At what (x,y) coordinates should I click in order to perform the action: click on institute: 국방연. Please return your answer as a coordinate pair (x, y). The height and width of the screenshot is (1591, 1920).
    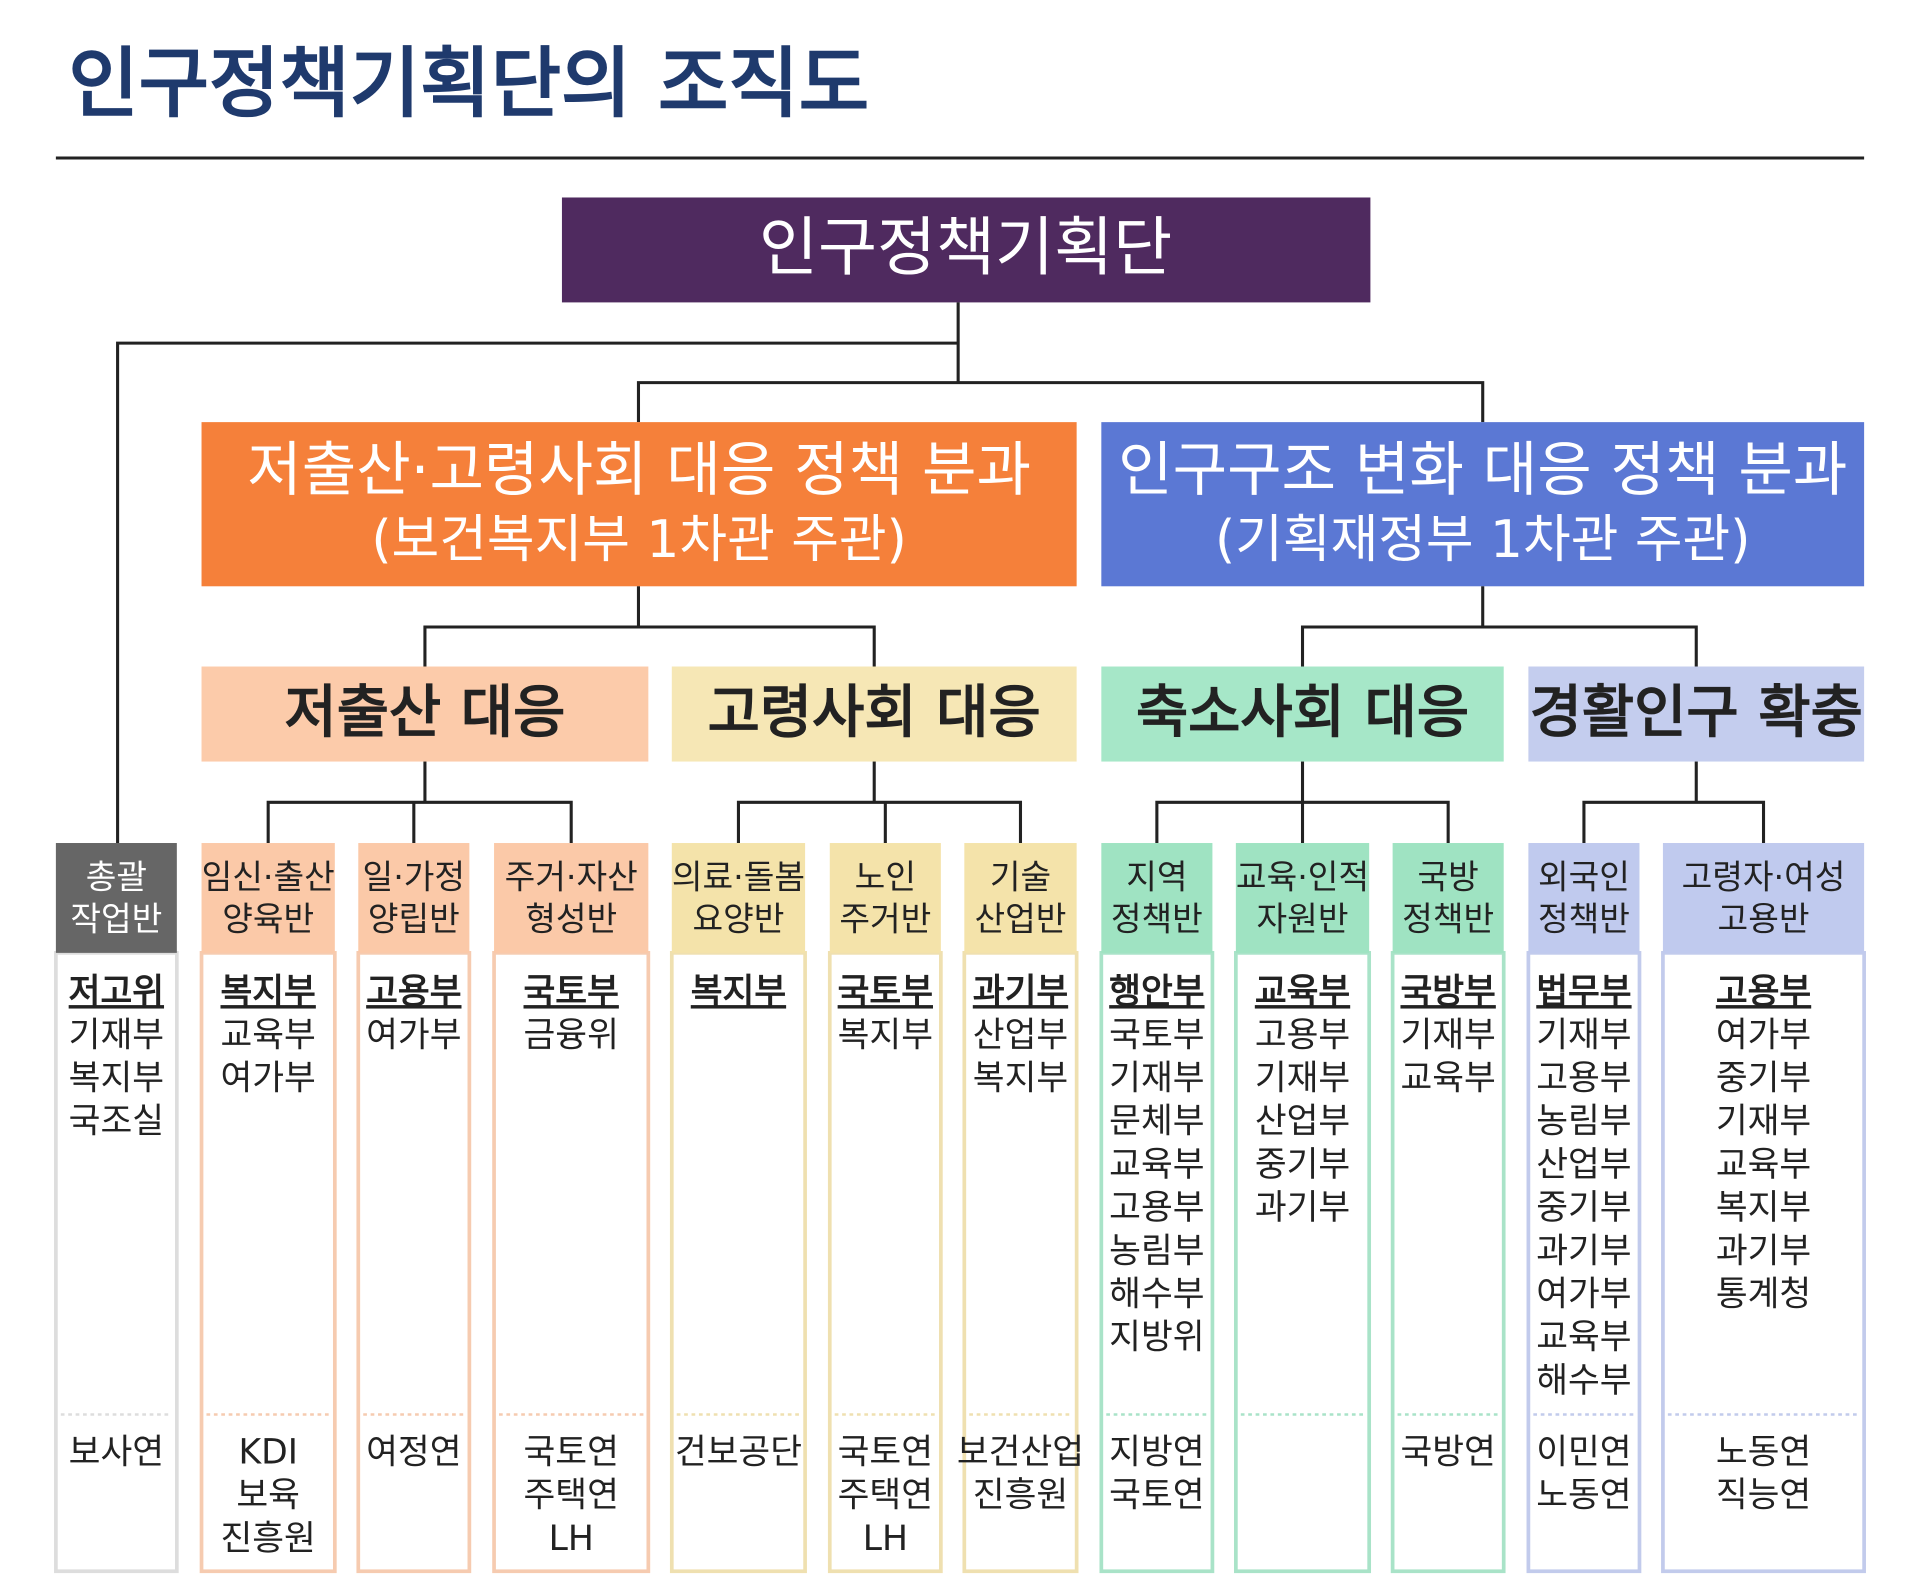
    Looking at the image, I should click on (1447, 1452).